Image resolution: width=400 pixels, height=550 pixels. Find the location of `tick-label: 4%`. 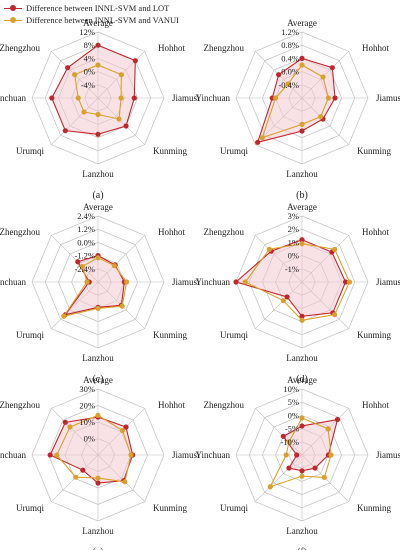

tick-label: 4% is located at coordinates (89, 58).